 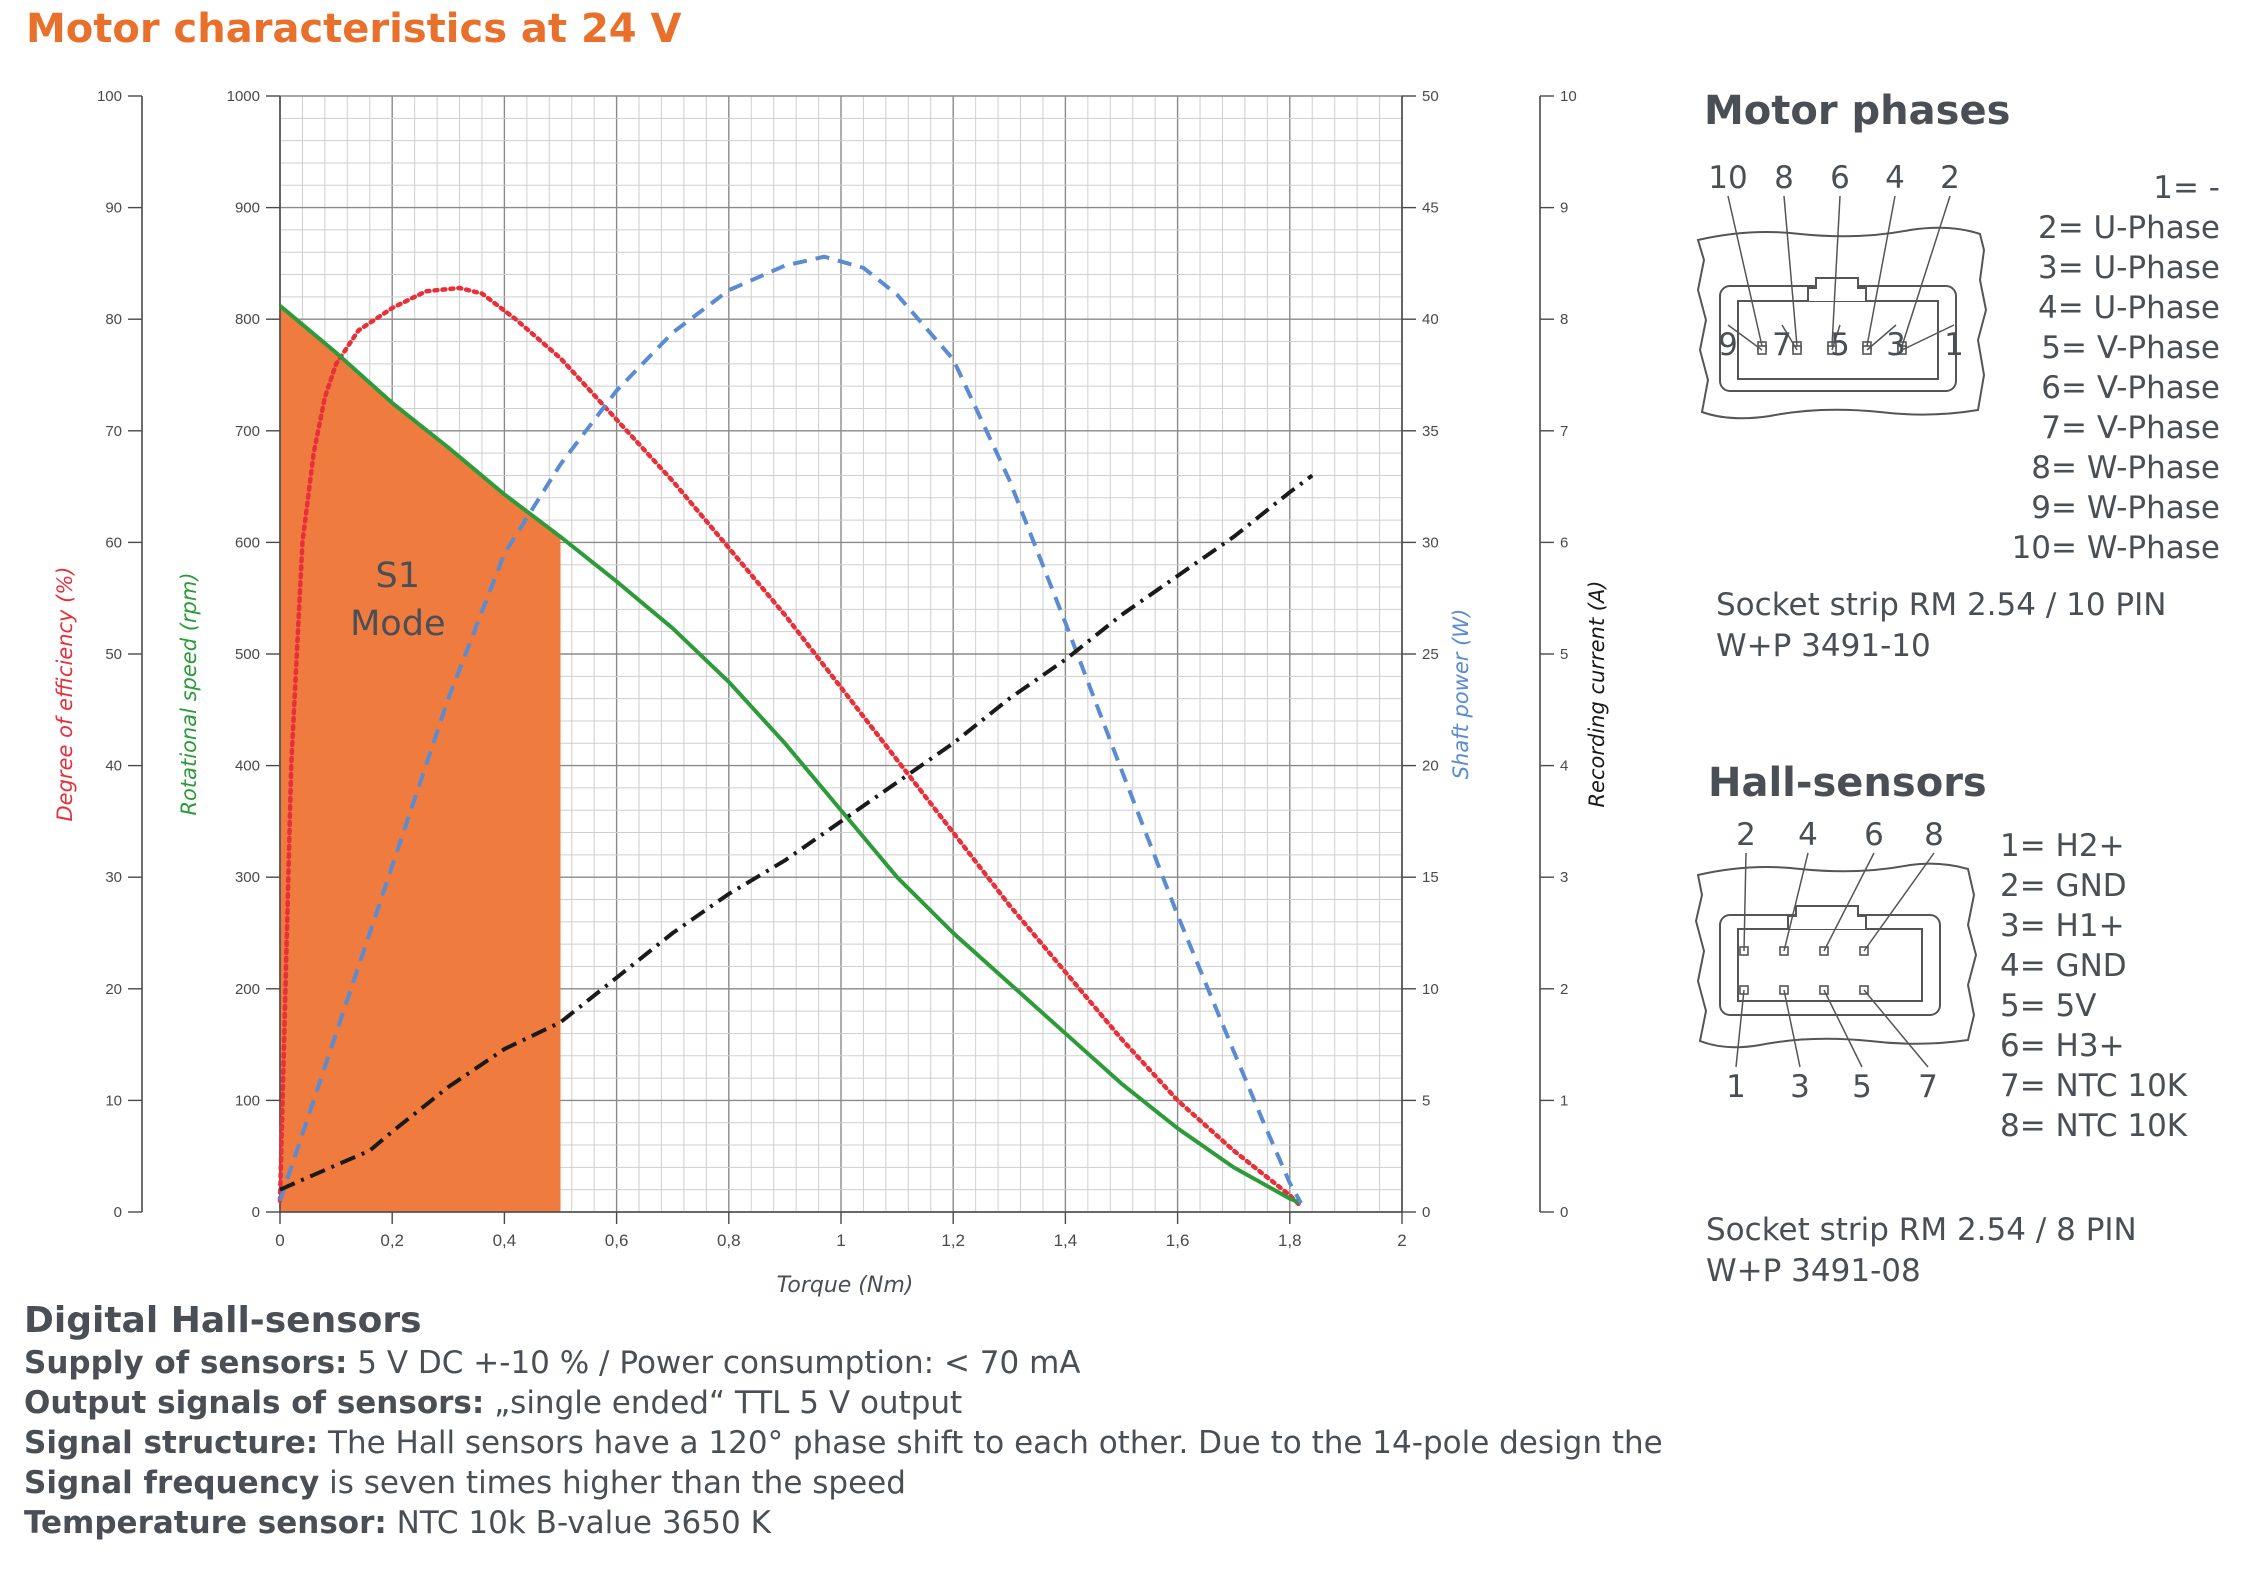 What do you see at coordinates (729, 1240) in the screenshot?
I see `x-axis-tick-label: 0,8` at bounding box center [729, 1240].